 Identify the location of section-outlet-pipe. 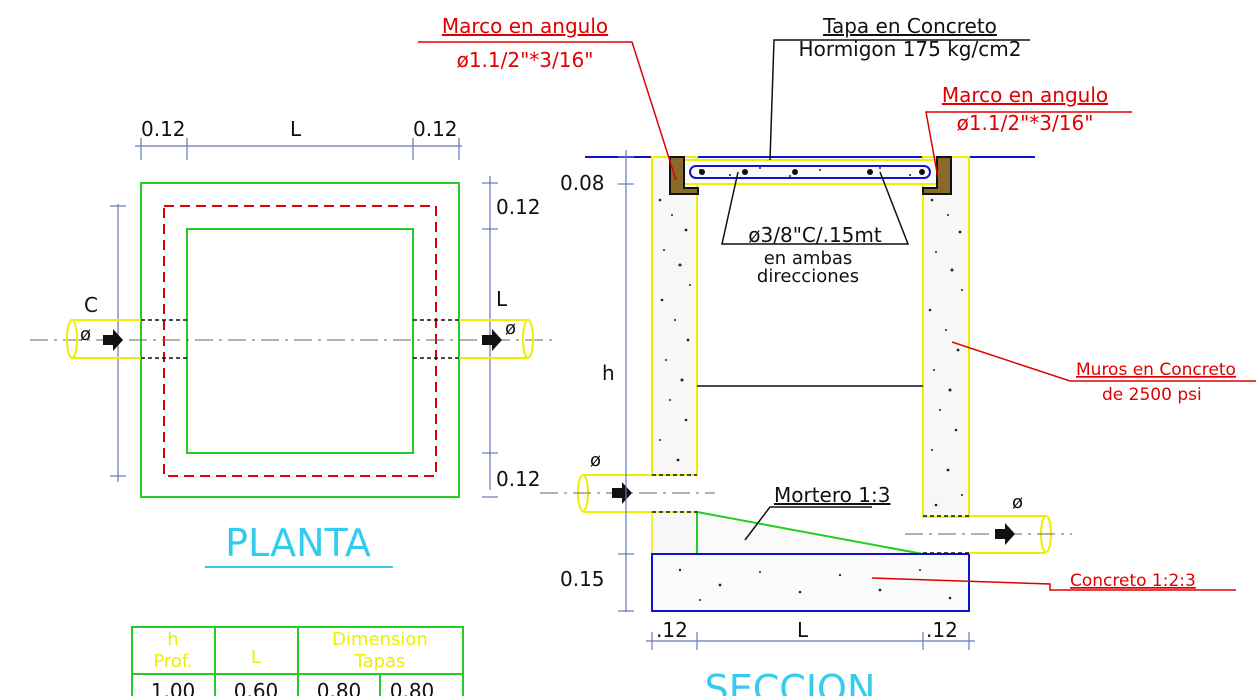
(988, 534).